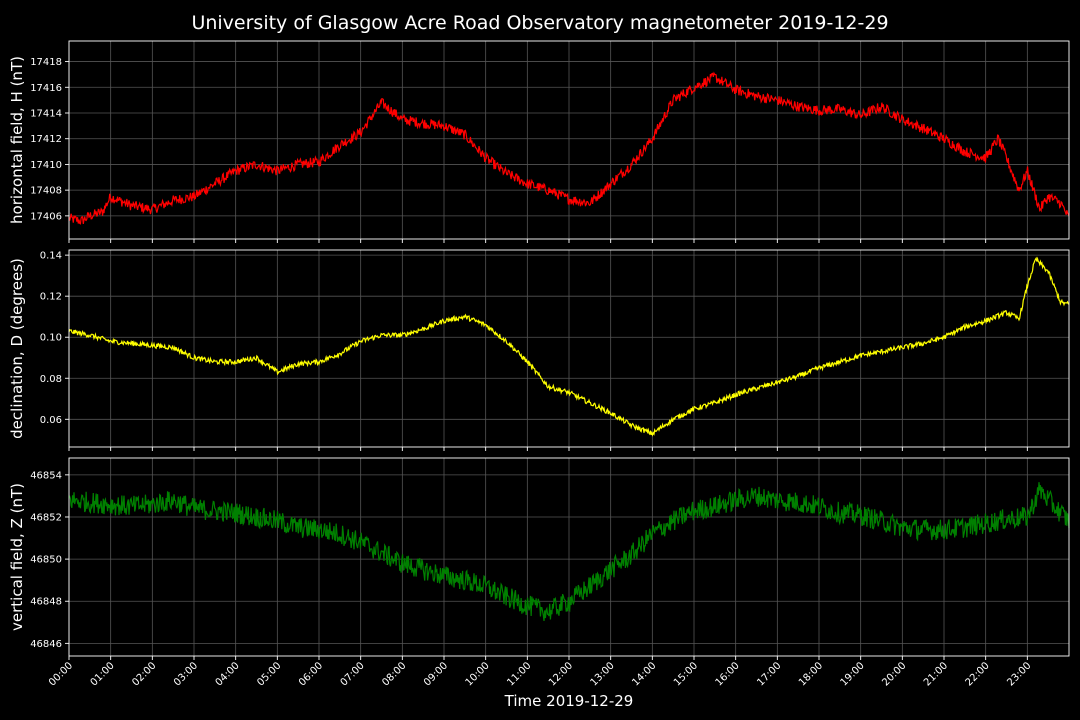 The width and height of the screenshot is (1080, 720). I want to click on y-tick-label: 17416, so click(46, 88).